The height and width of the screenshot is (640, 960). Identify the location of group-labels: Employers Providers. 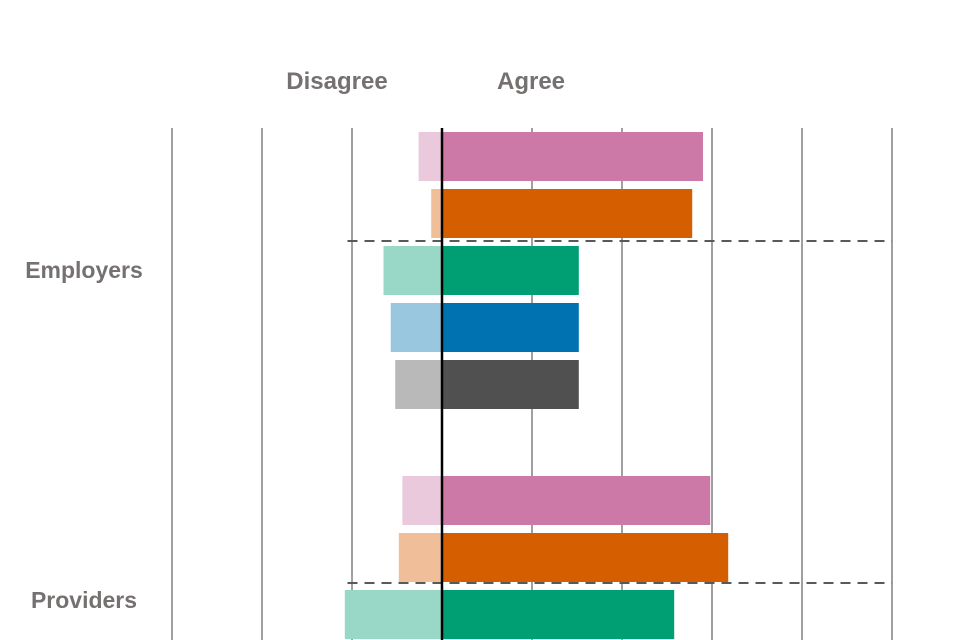
(84, 435).